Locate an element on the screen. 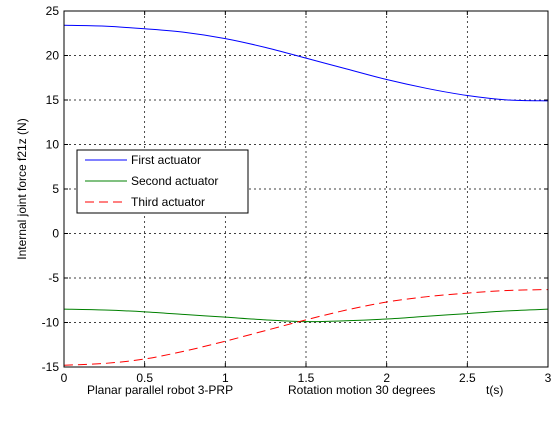 This screenshot has width=560, height=438. legend-label-2: Second actuator is located at coordinates (174, 181).